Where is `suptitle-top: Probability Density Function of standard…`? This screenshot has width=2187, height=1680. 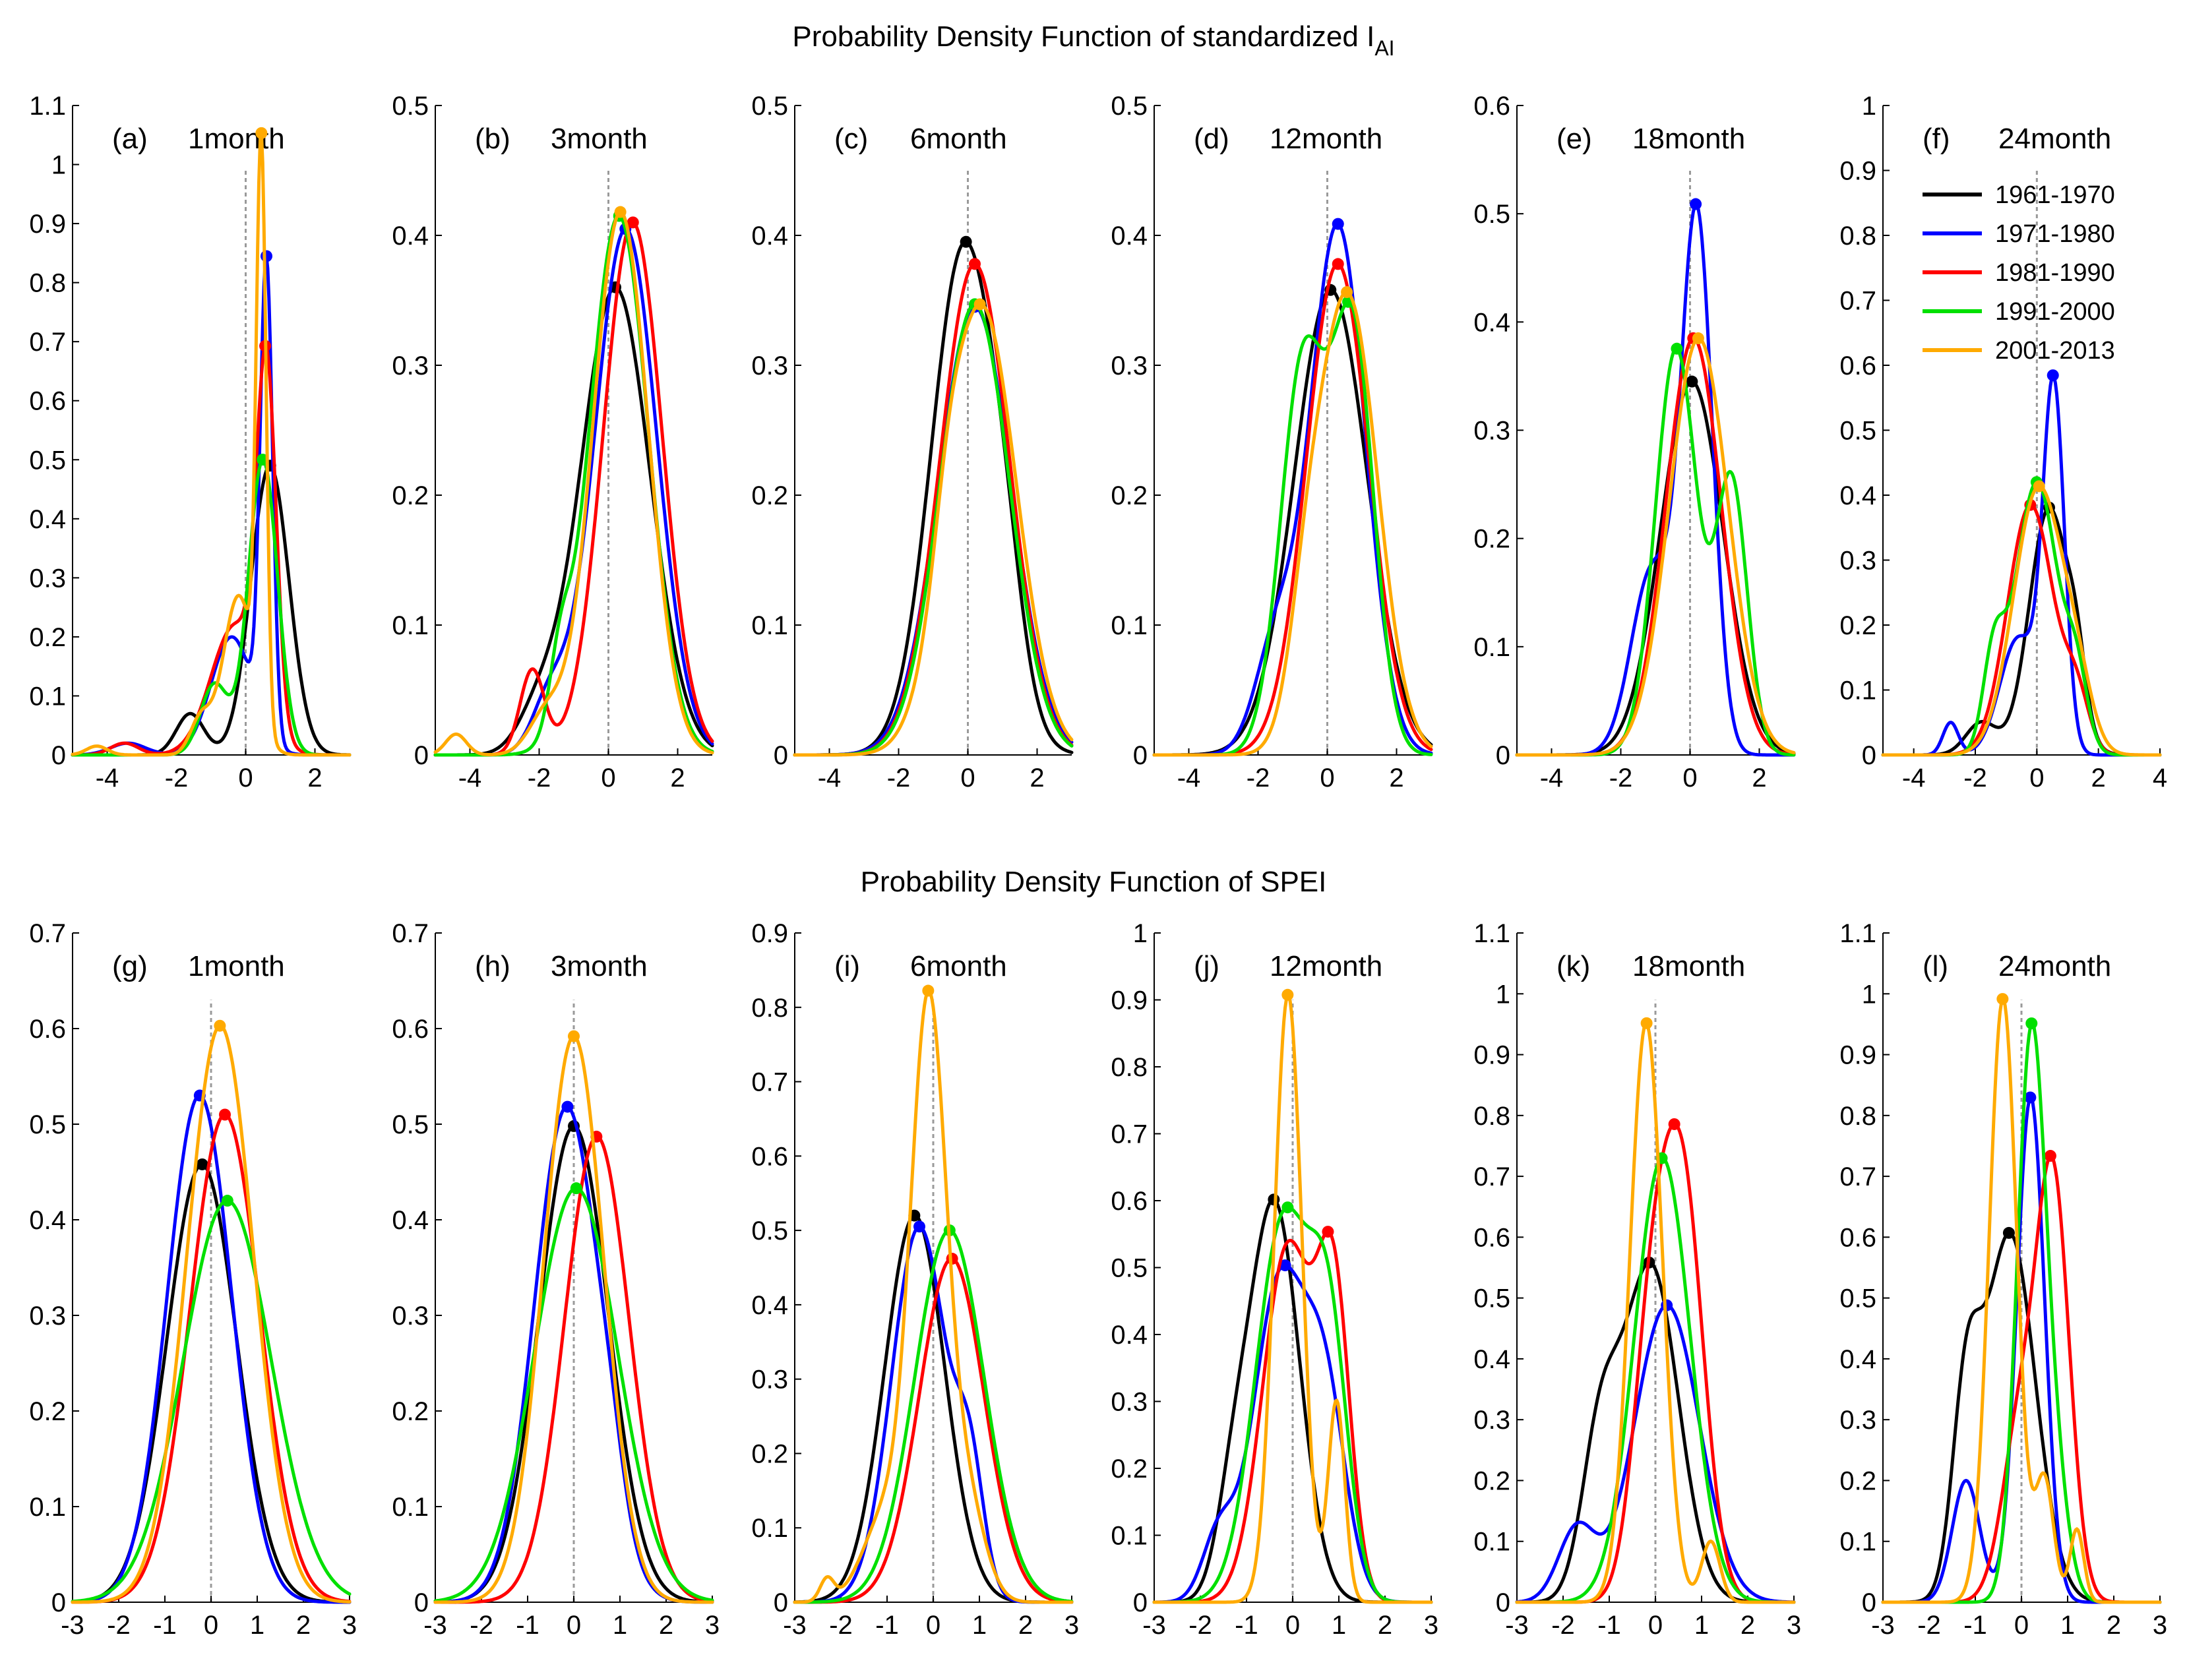
suptitle-top: Probability Density Function of standard… is located at coordinates (1093, 40).